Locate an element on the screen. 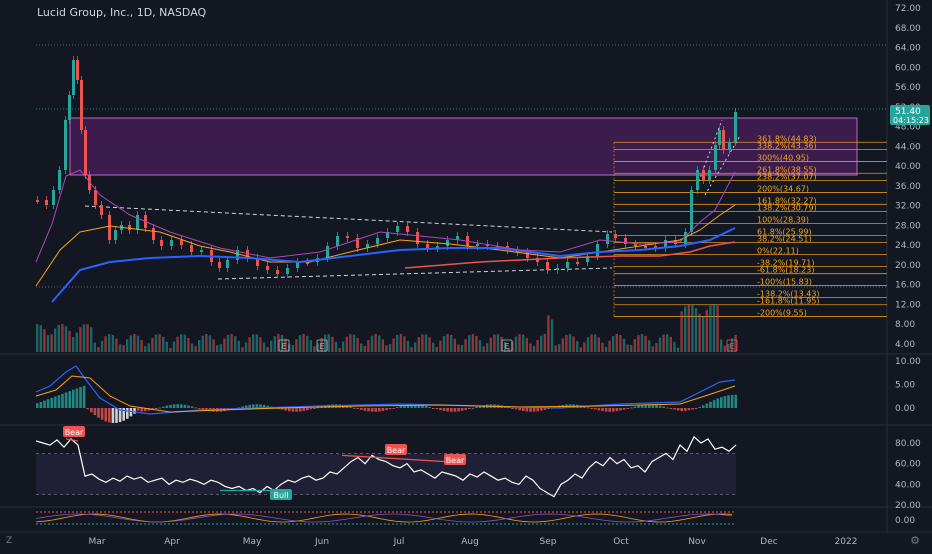  fib-level-label: 238.2%(37.07) is located at coordinates (787, 177).